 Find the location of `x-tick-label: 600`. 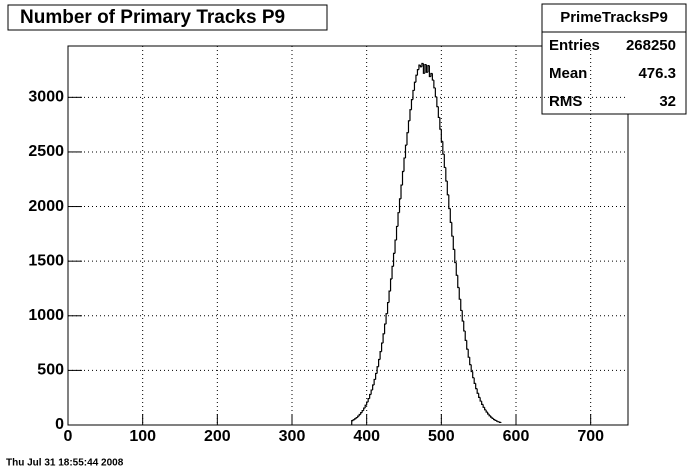

x-tick-label: 600 is located at coordinates (516, 436).